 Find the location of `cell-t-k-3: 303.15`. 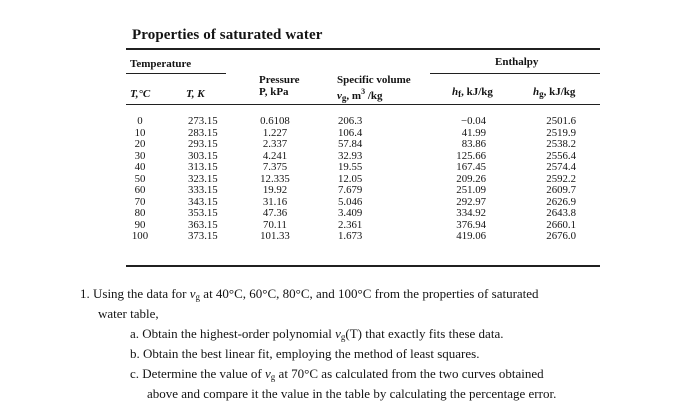

cell-t-k-3: 303.15 is located at coordinates (203, 155).